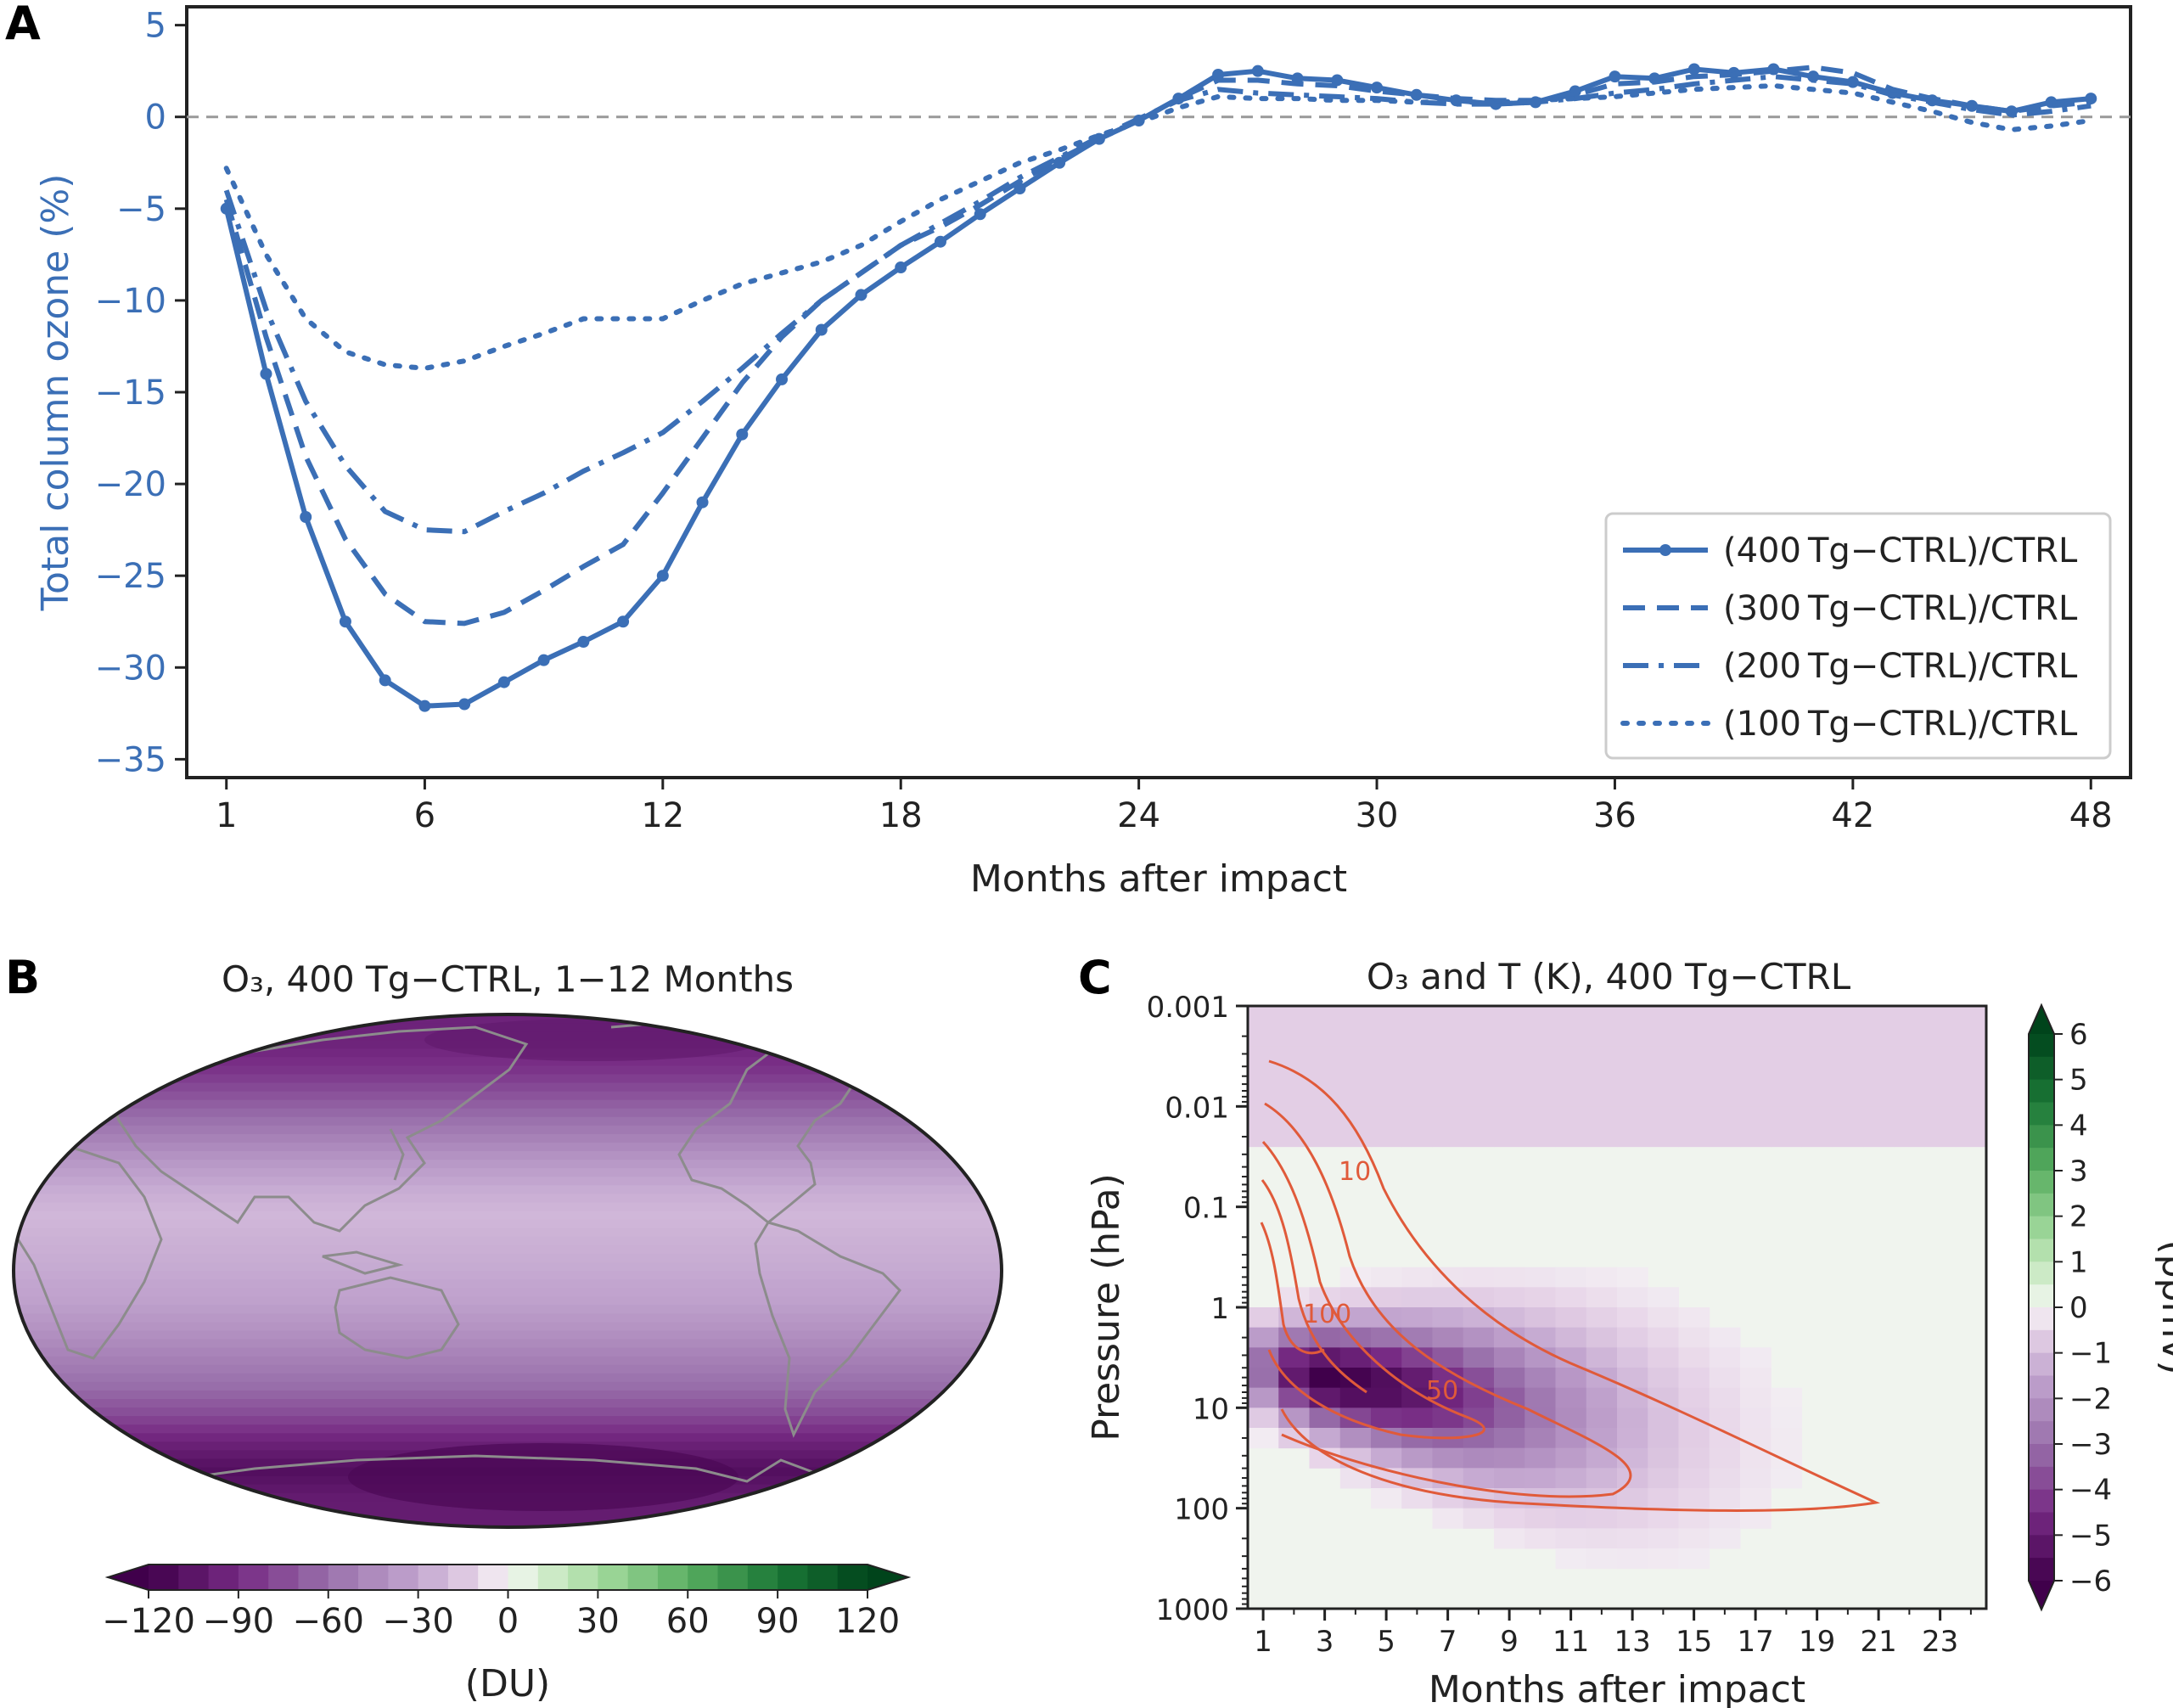 The width and height of the screenshot is (2173, 1708). Describe the element at coordinates (1355, 1172) in the screenshot. I see `contour-label-10: 10` at that location.